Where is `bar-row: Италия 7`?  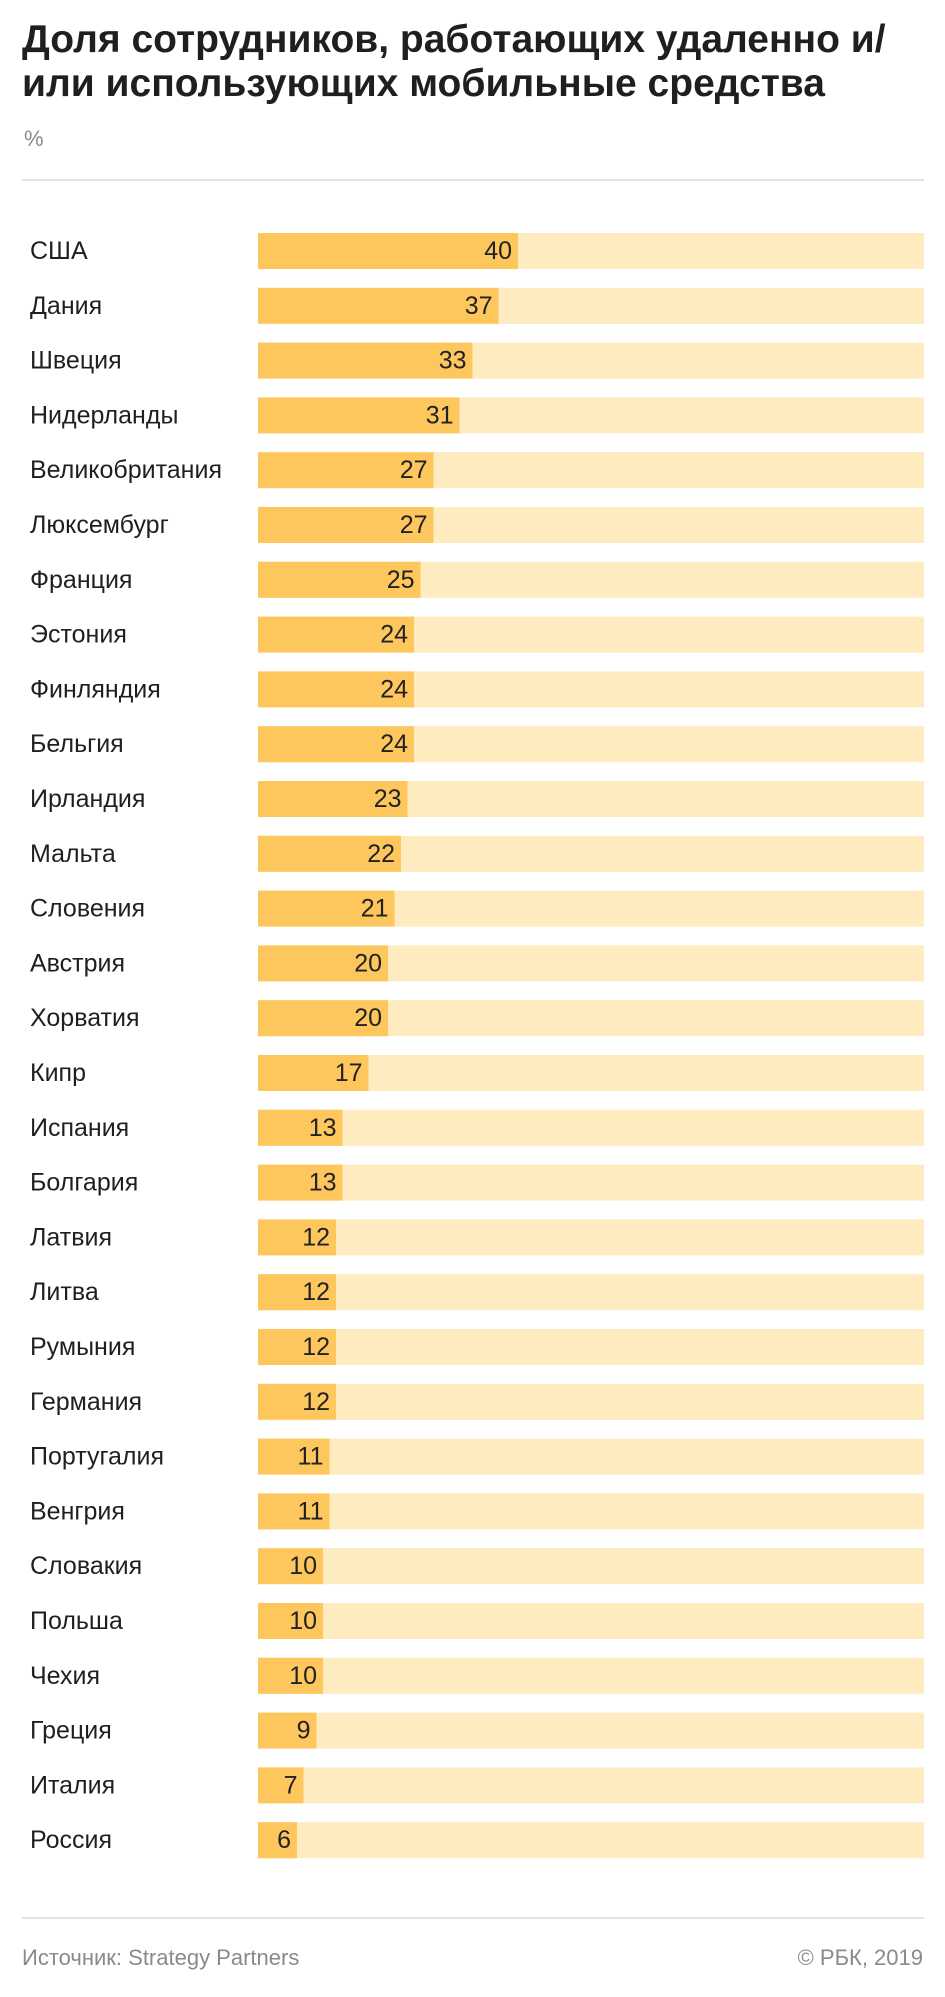 bar-row: Италия 7 is located at coordinates (477, 1785).